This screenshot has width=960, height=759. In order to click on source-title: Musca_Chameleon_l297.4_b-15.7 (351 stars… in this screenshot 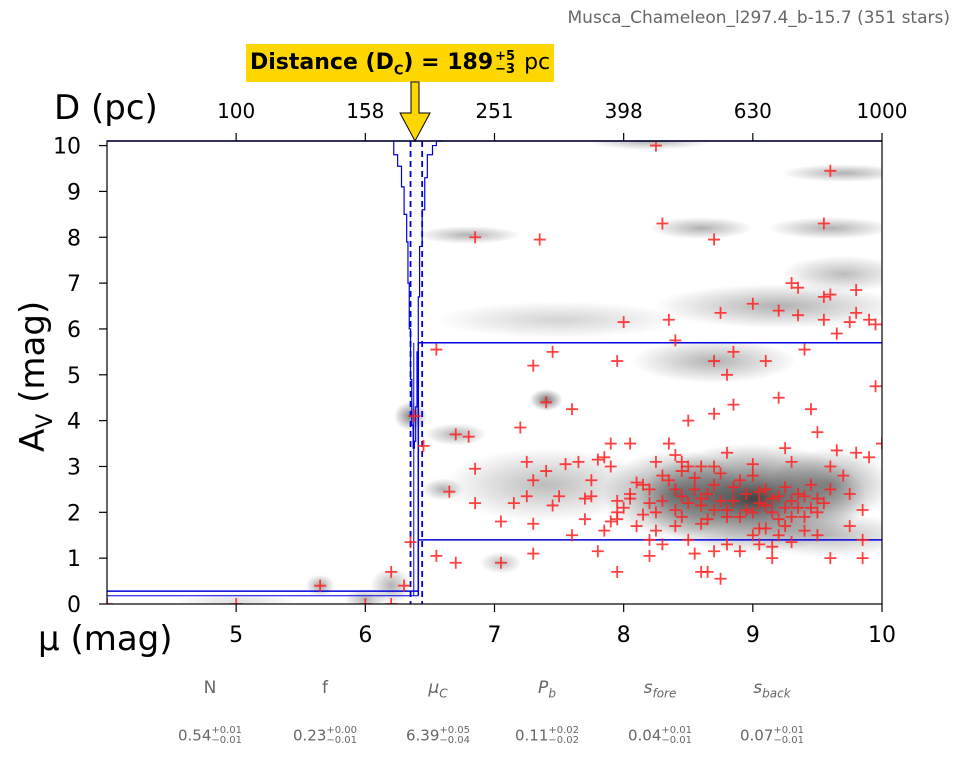, I will do `click(758, 18)`.